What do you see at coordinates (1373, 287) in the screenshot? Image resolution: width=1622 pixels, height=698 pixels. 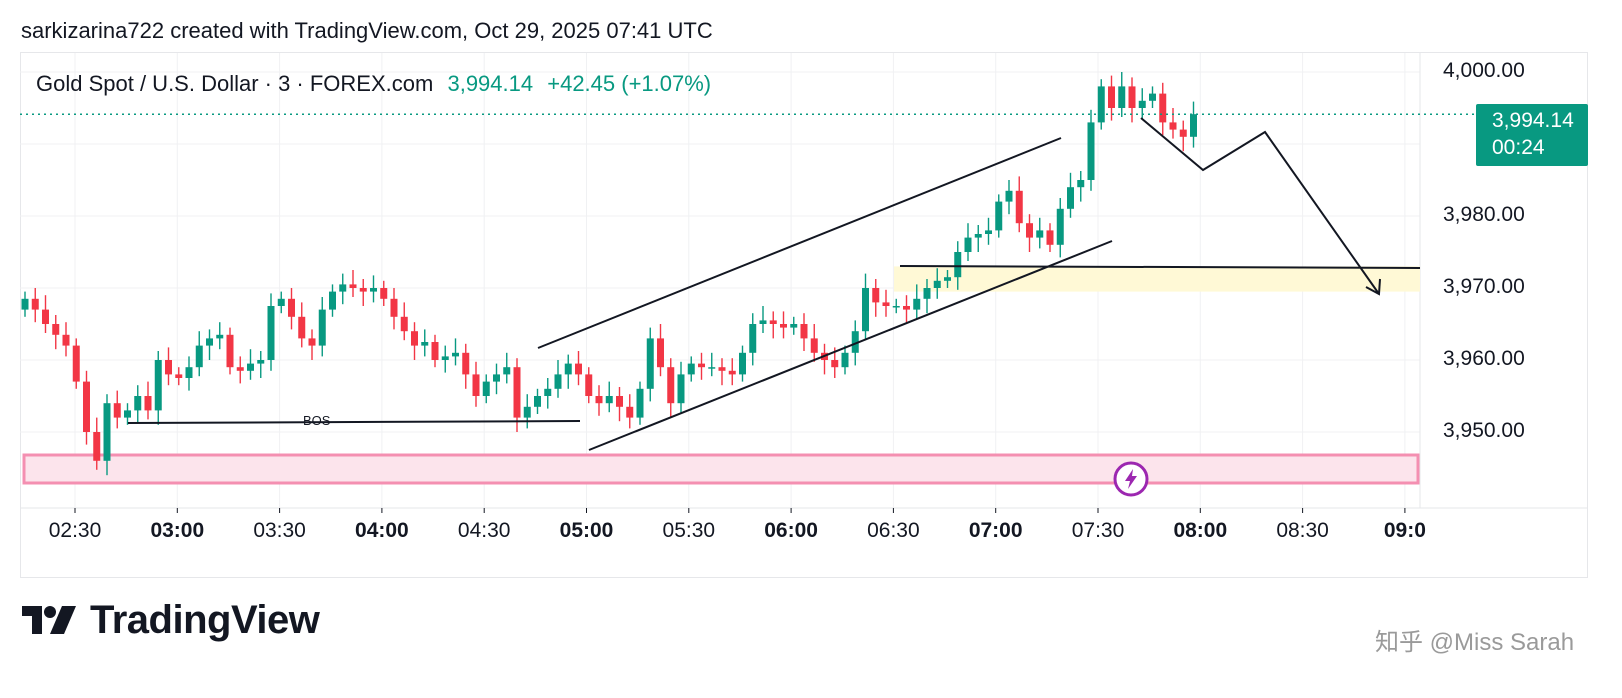 I see `projection-arrowhead` at bounding box center [1373, 287].